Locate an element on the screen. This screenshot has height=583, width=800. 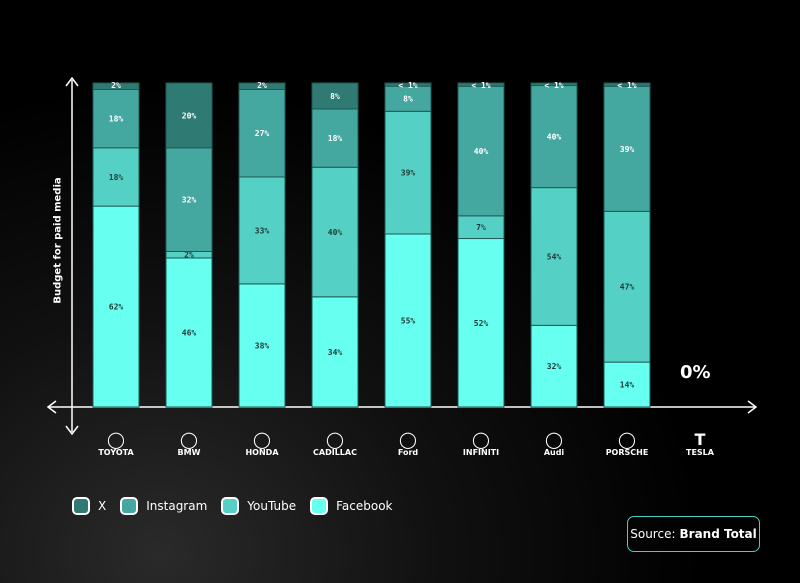
brand-name: BMW is located at coordinates (189, 452).